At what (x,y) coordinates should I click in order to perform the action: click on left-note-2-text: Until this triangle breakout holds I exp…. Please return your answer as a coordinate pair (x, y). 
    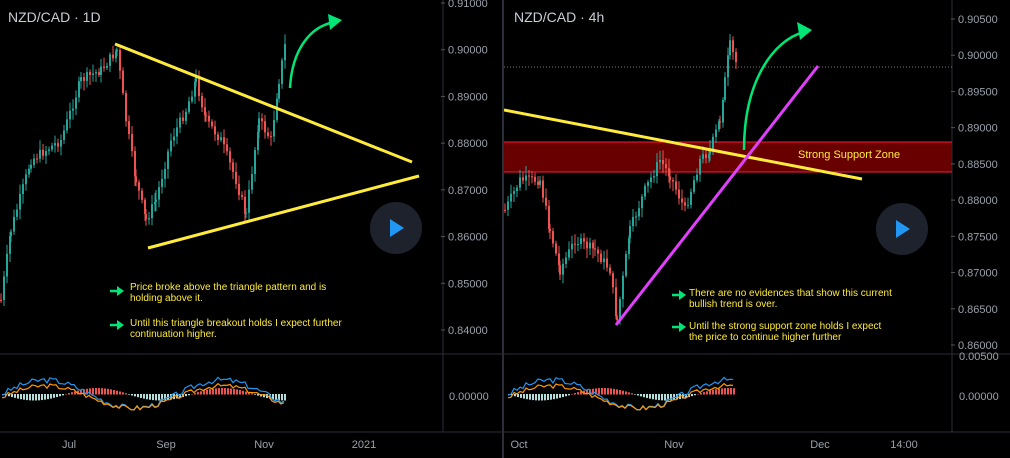
    Looking at the image, I should click on (236, 329).